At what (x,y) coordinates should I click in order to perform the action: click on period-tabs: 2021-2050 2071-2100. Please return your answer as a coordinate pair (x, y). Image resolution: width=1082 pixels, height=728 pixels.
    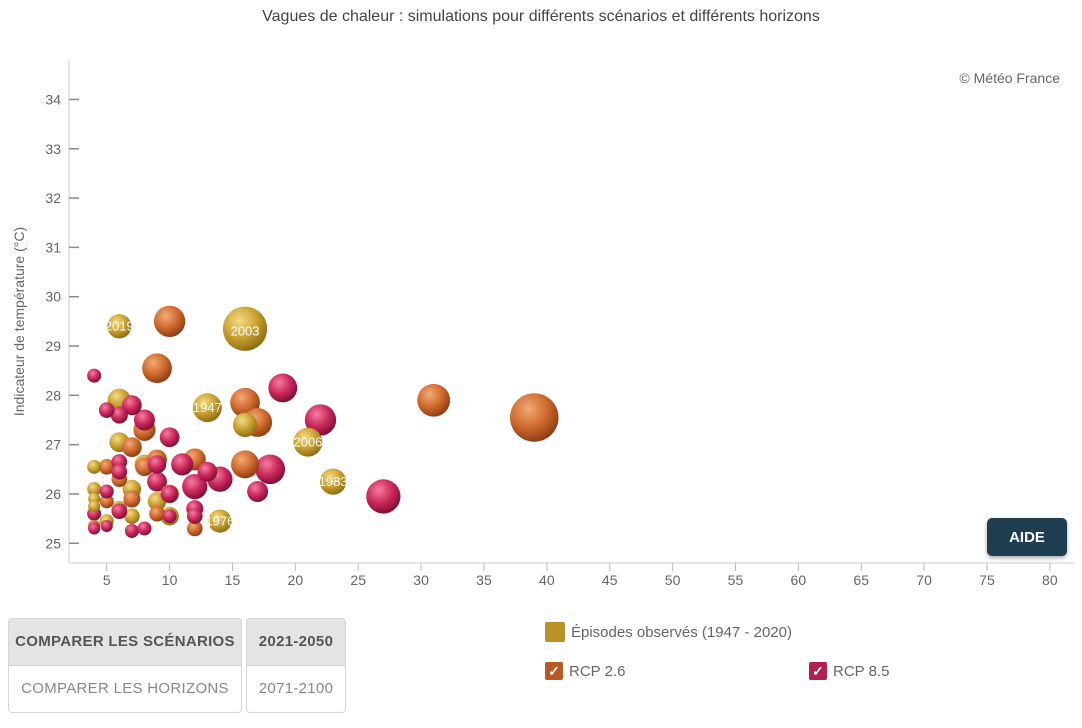
    Looking at the image, I should click on (296, 665).